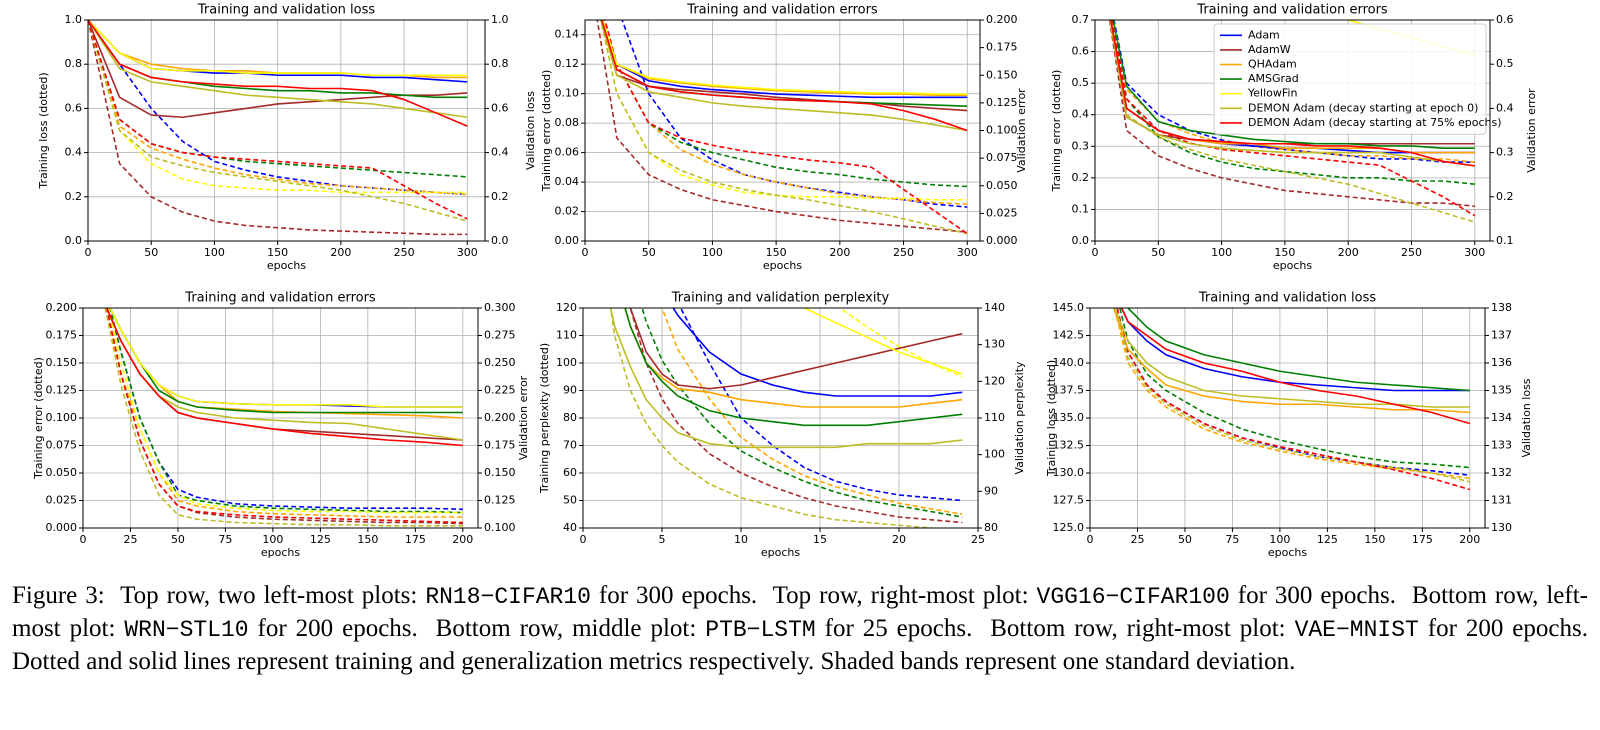  I want to click on y-tick-label: 0.200, so click(62, 307).